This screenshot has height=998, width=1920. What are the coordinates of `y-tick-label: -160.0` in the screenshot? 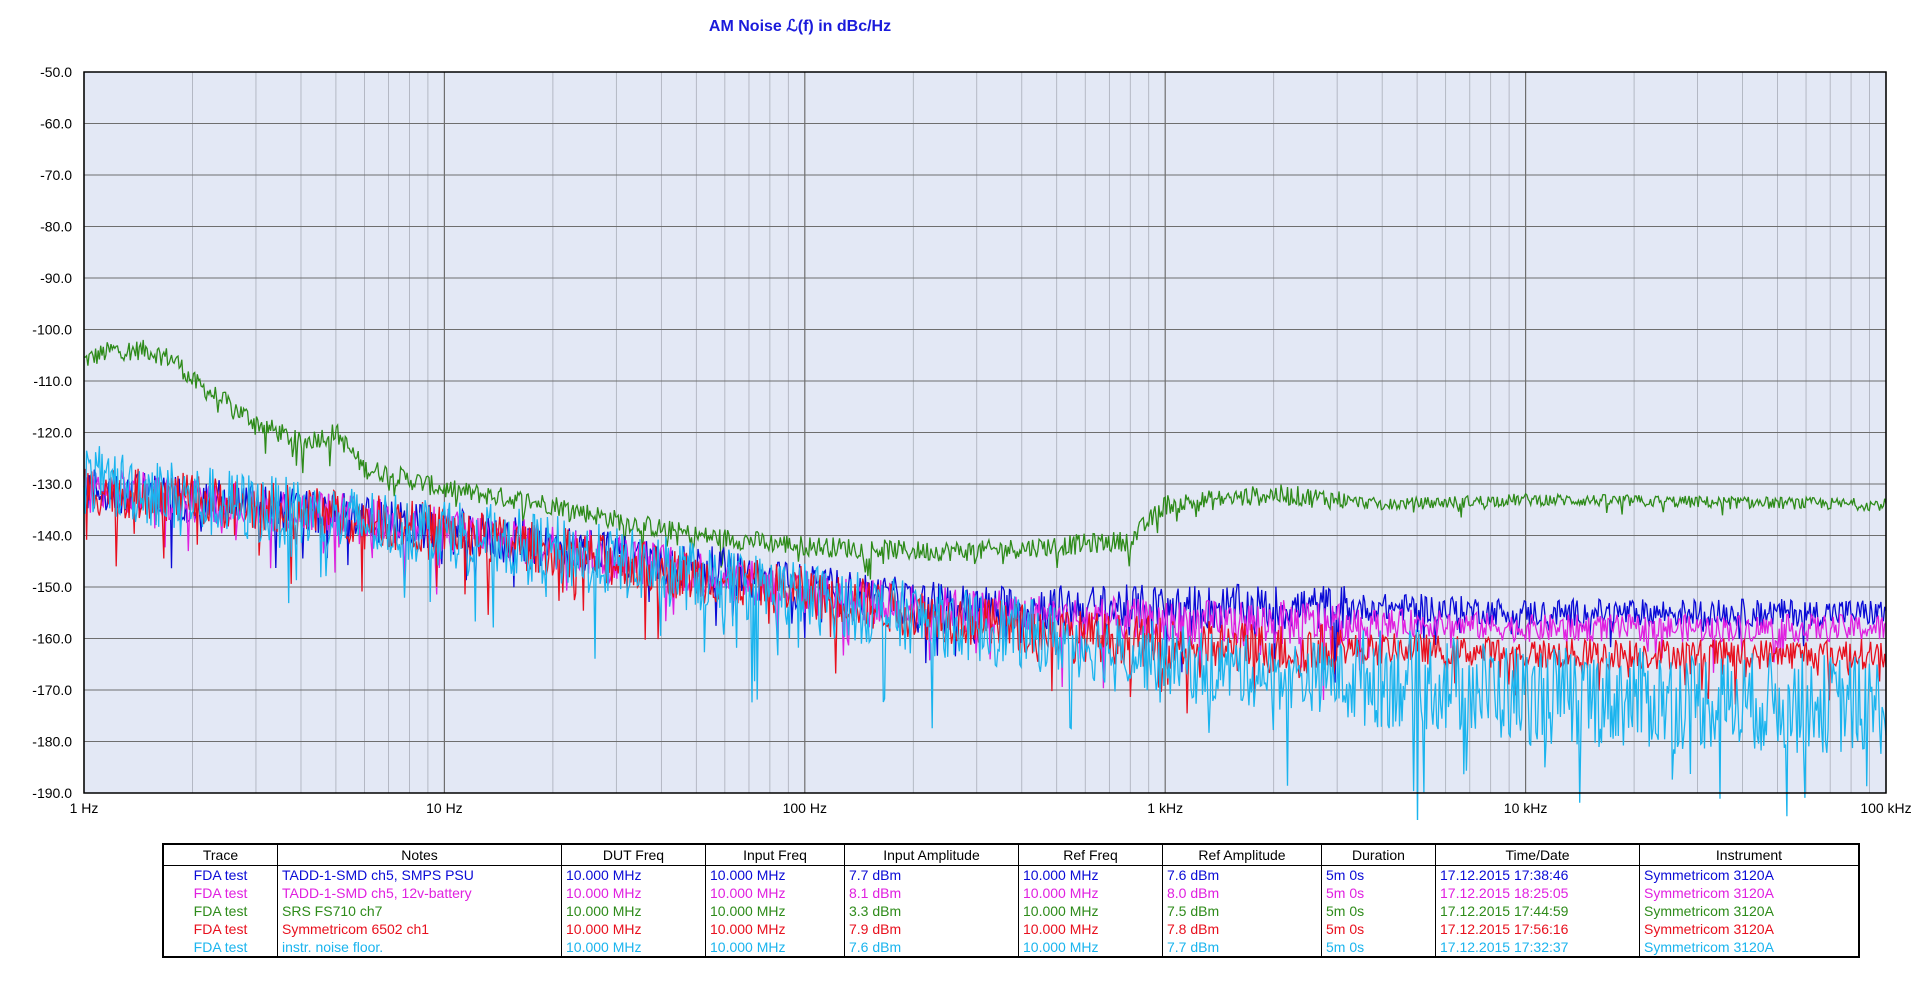 It's located at (52, 639).